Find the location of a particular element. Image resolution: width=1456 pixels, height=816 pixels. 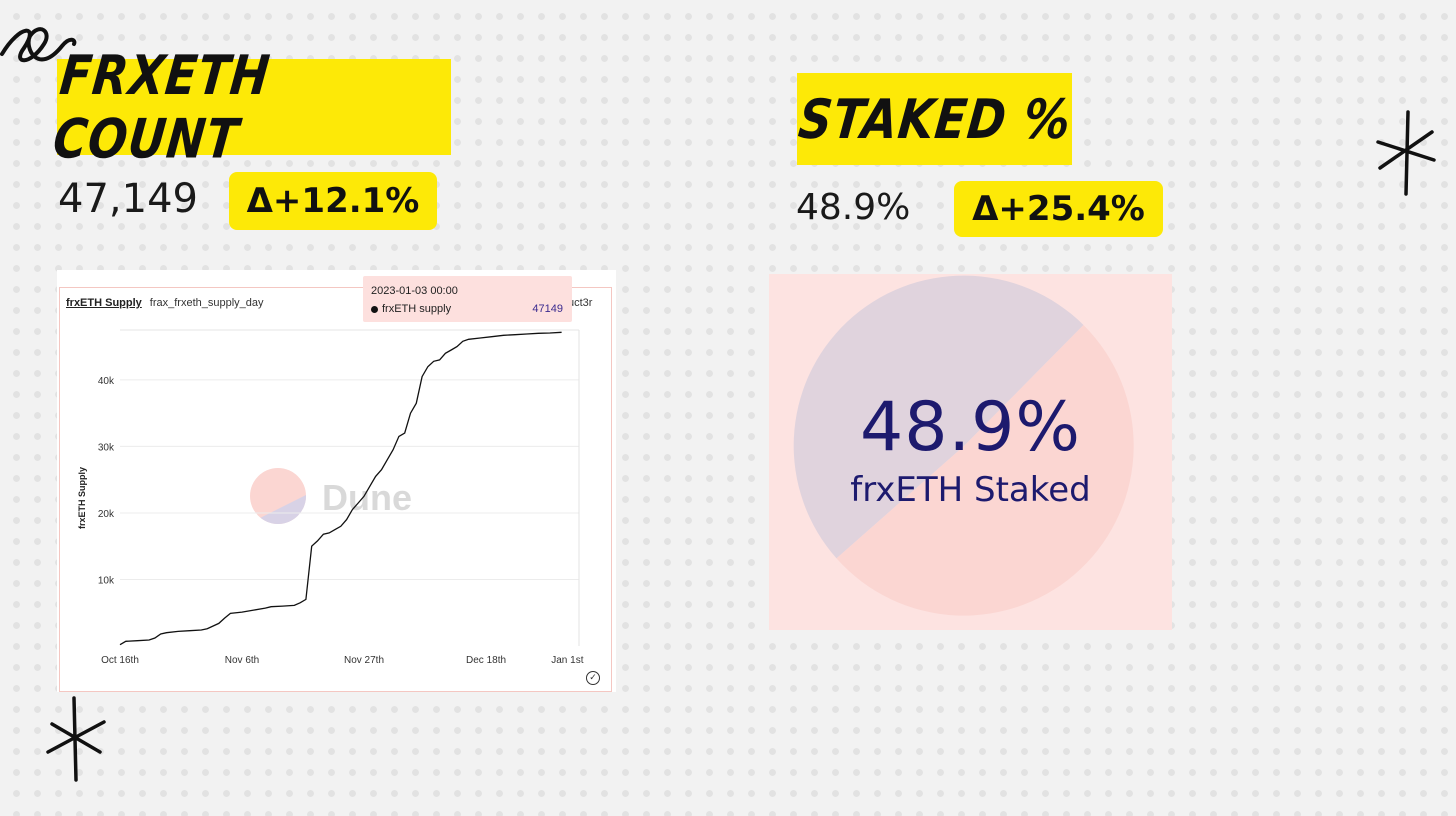

pie-center-caption: frxETH Staked is located at coordinates (970, 490).